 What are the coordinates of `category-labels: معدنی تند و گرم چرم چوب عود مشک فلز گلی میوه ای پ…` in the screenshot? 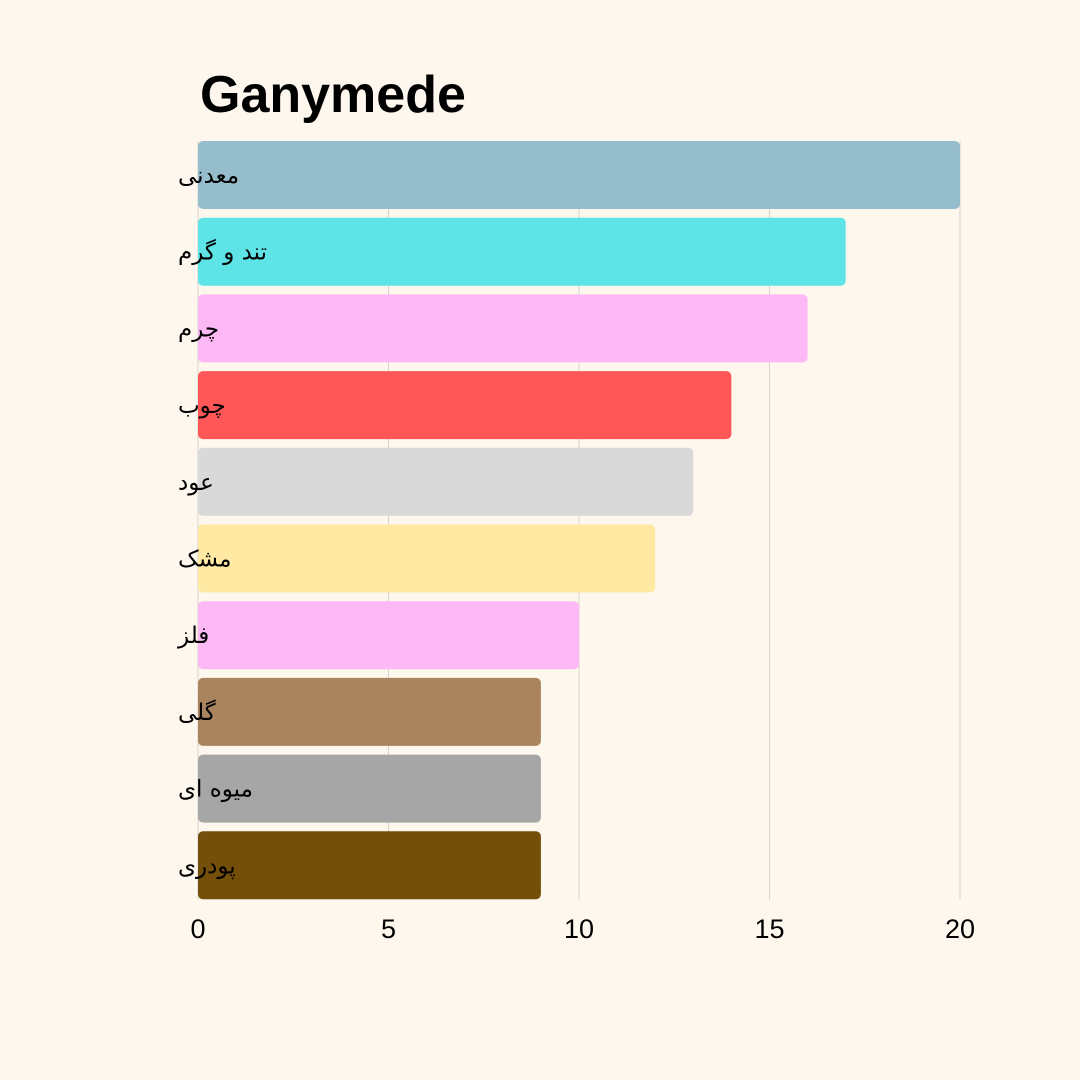 It's located at (222, 521).